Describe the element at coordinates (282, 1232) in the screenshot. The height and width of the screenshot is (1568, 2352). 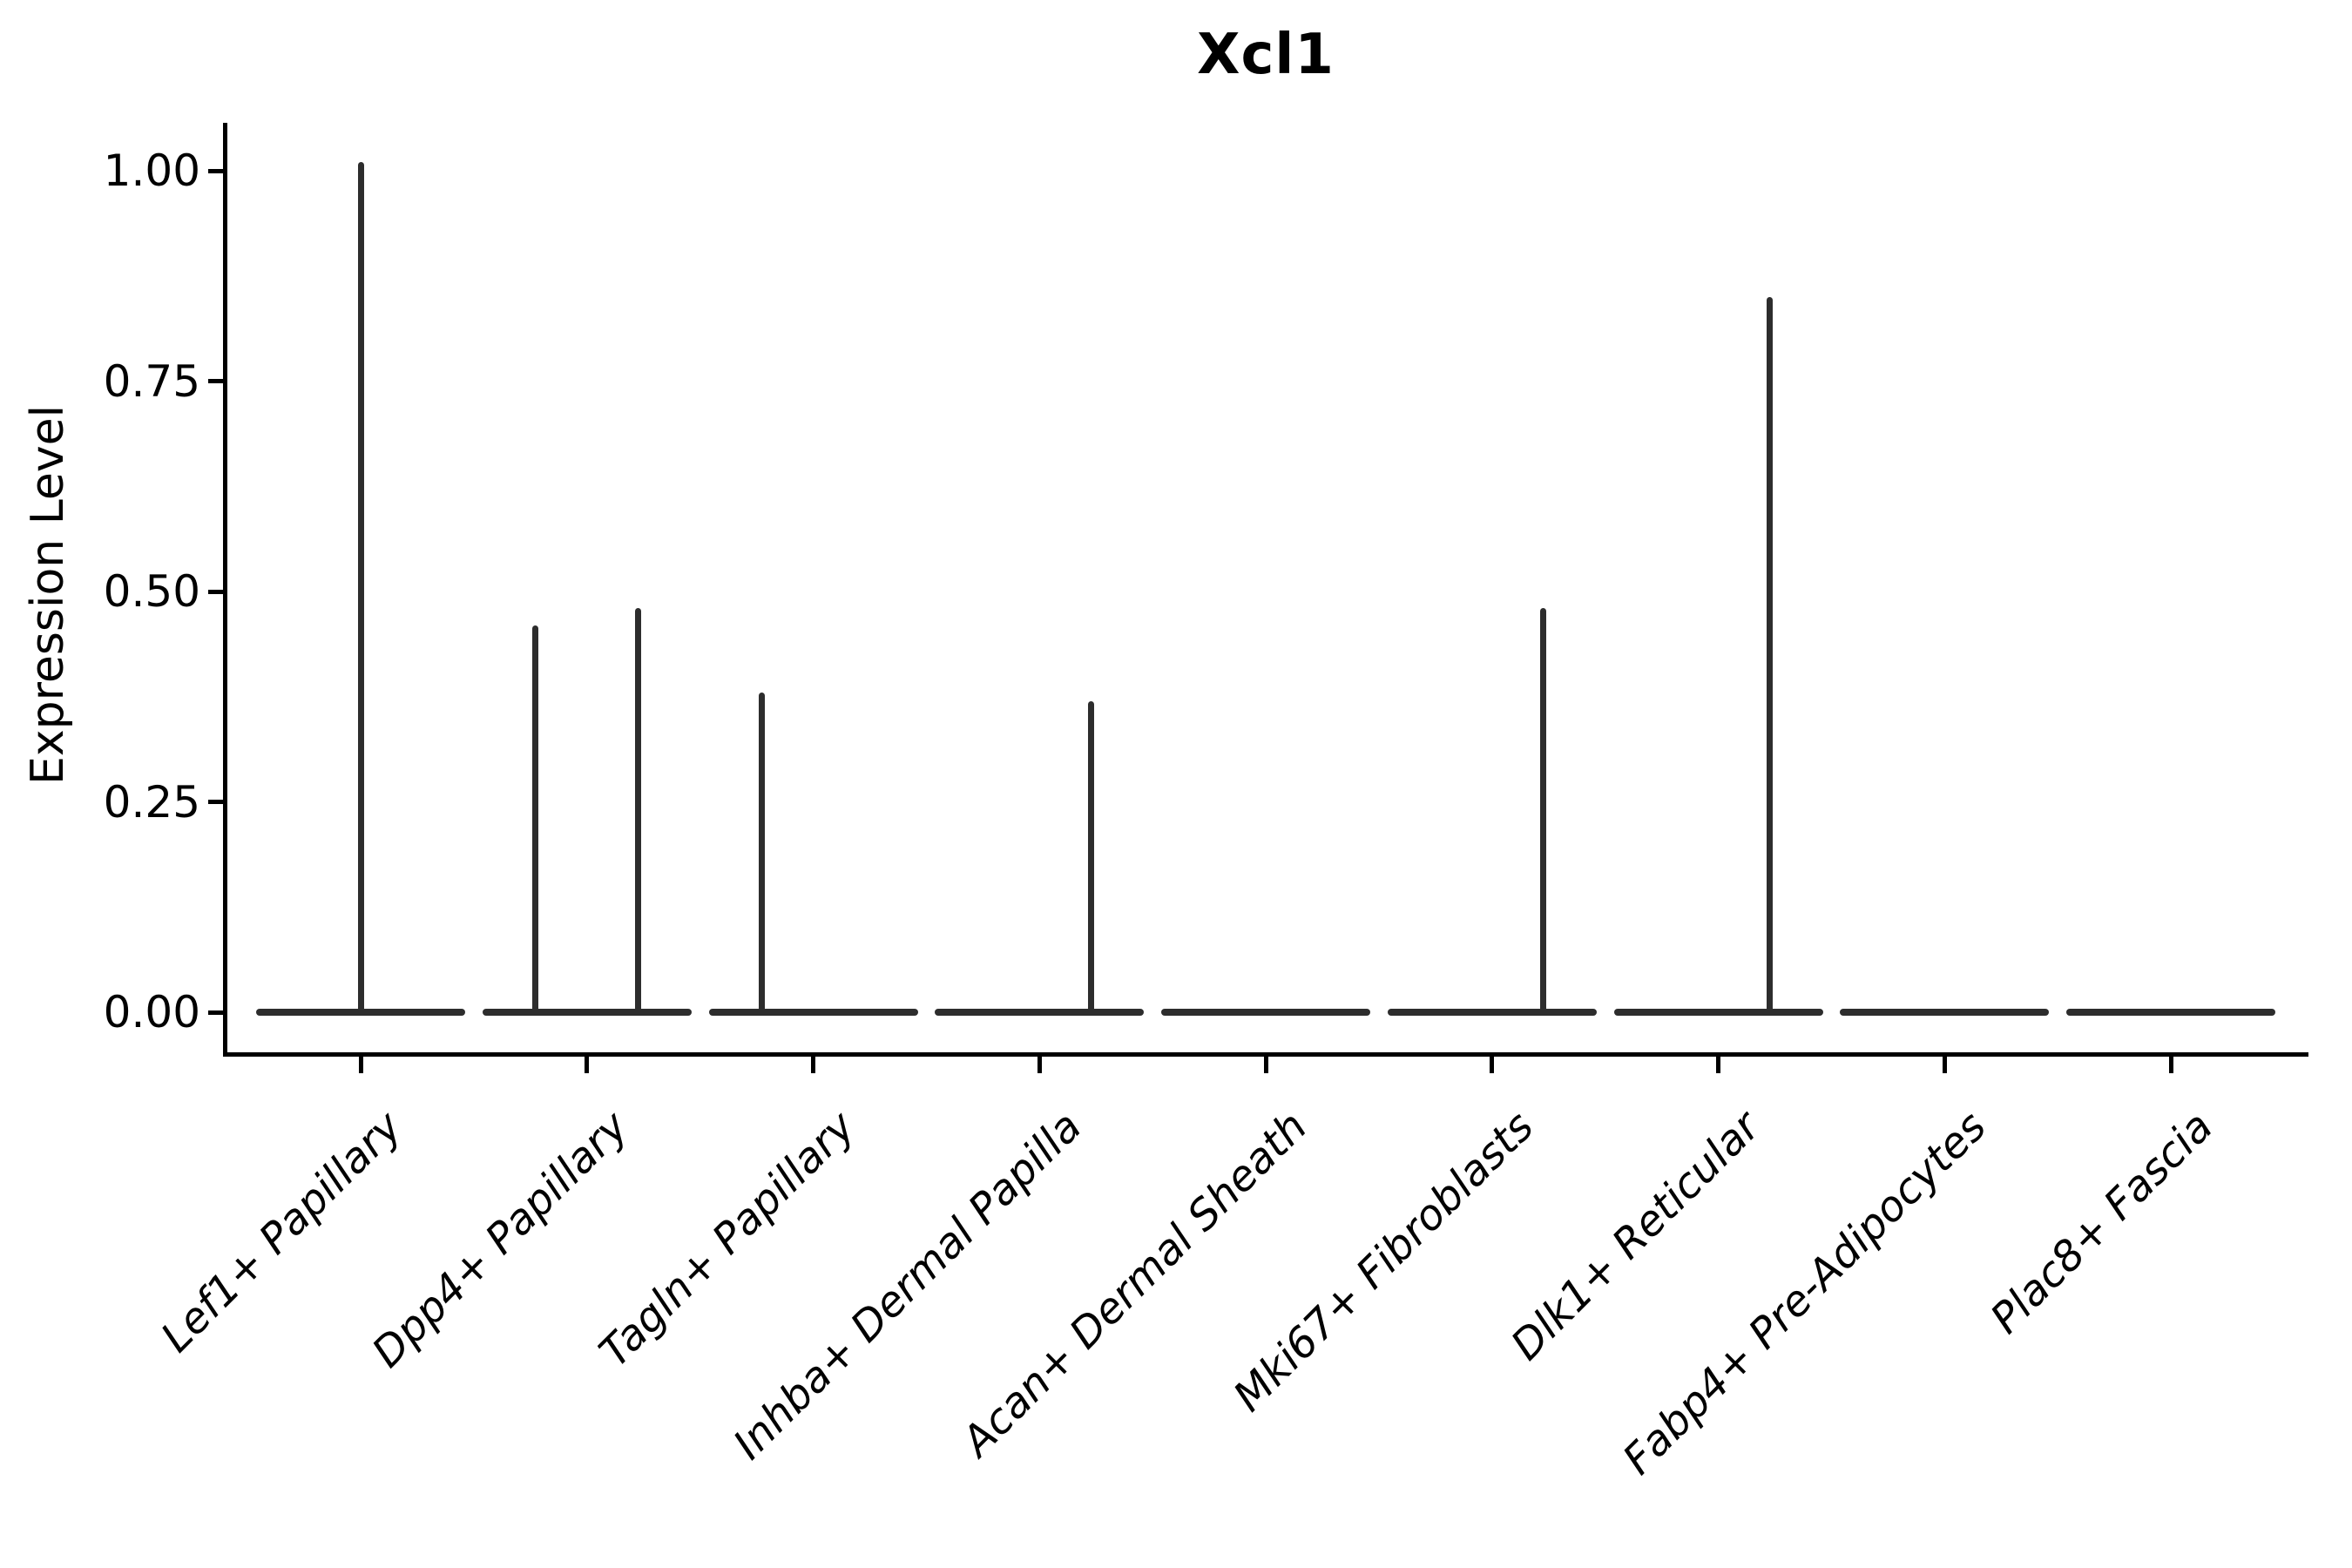
I see `x-tick-label: Lef1+ Papillary` at that location.